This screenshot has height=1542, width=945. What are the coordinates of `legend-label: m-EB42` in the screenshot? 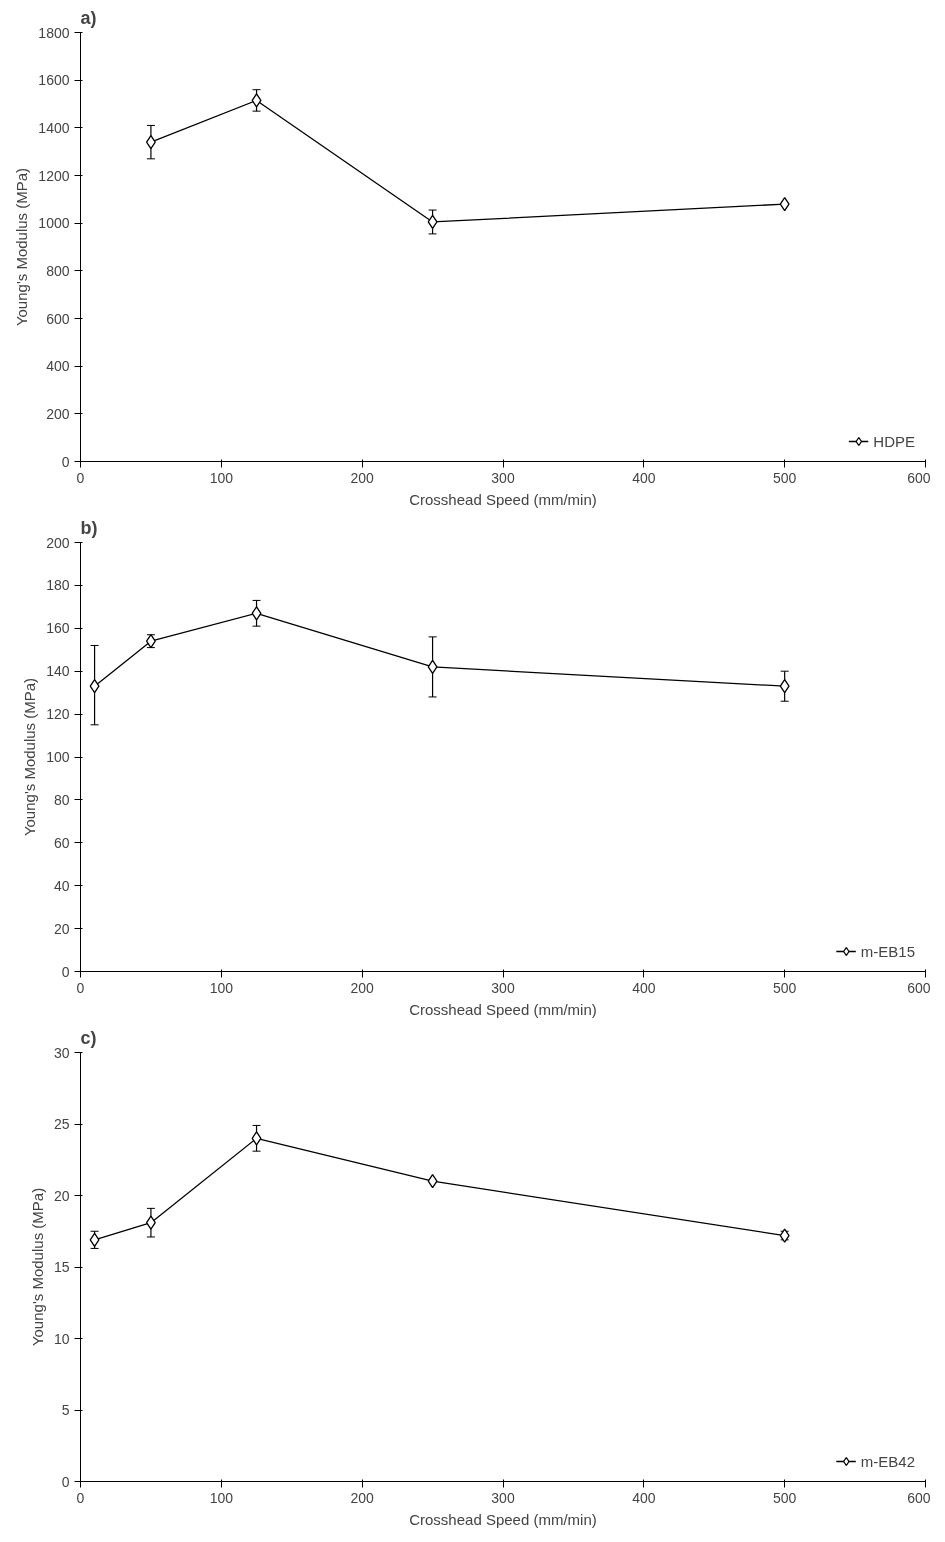 It's located at (887, 1461).